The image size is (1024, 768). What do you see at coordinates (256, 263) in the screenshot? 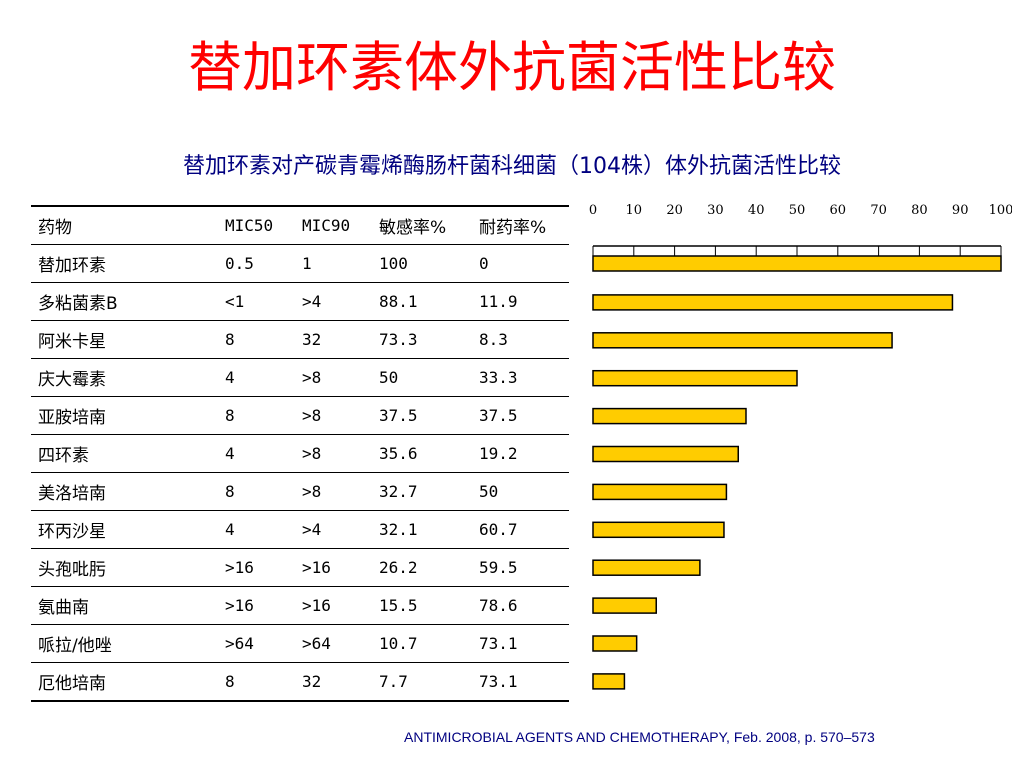
I see `mic50-cell: 0.5` at bounding box center [256, 263].